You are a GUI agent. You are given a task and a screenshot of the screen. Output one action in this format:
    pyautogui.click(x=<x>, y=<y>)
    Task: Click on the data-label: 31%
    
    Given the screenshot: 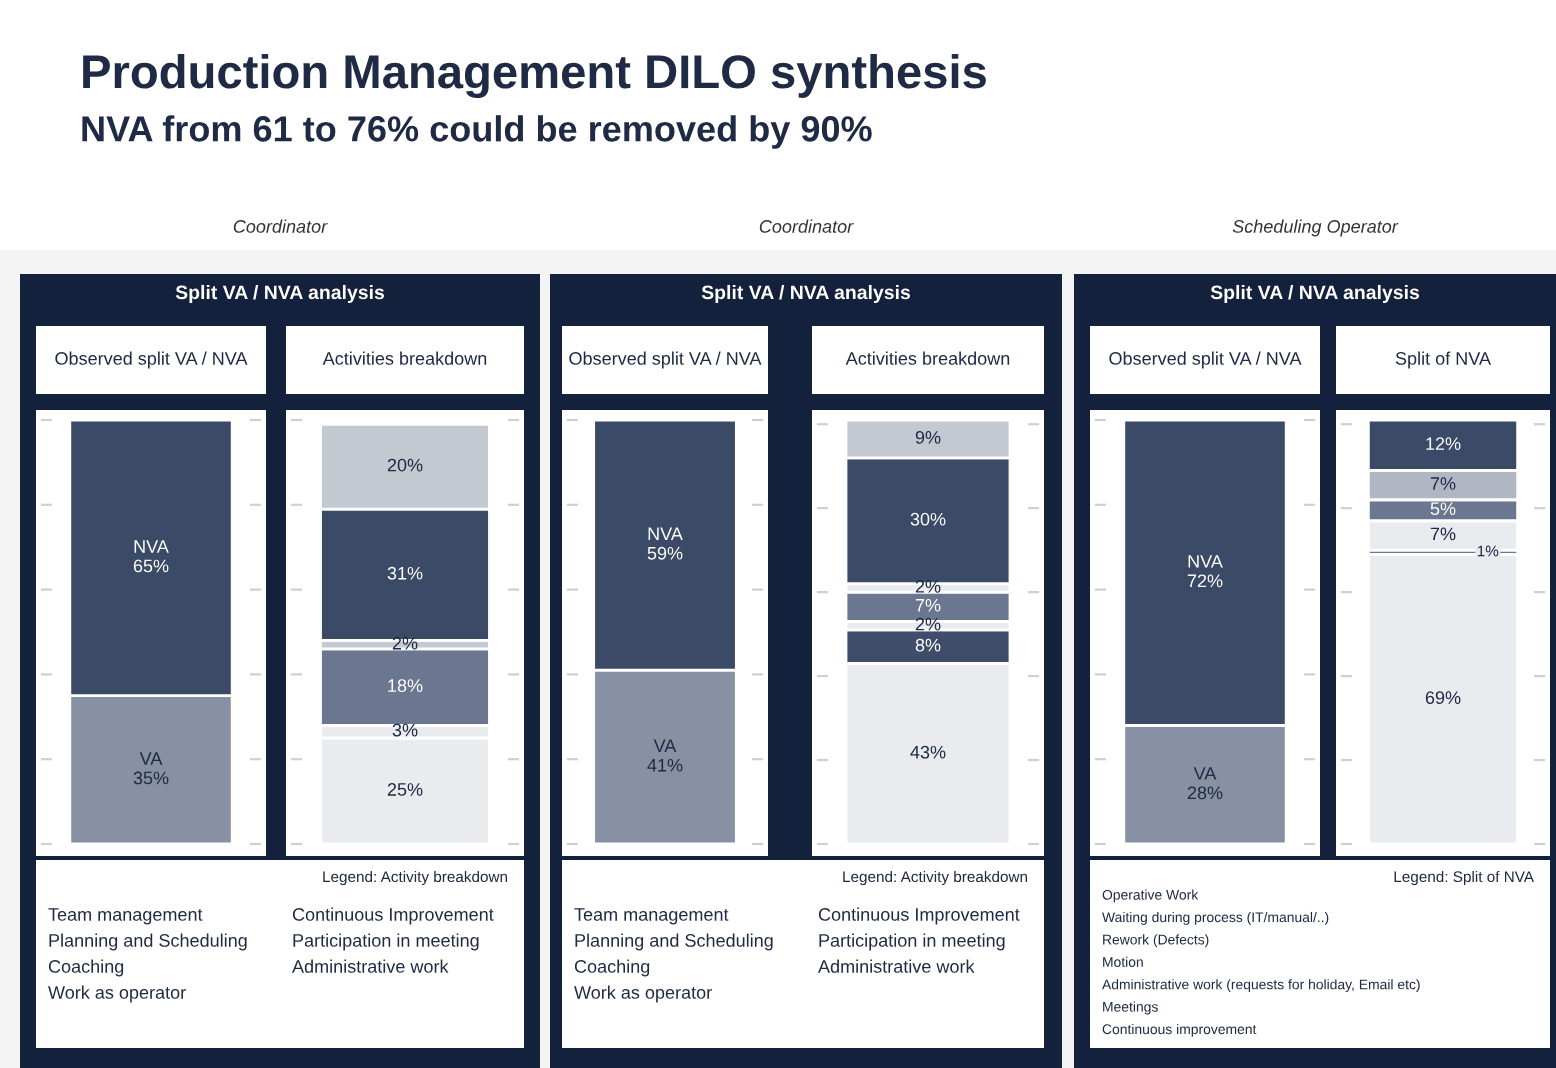 What is the action you would take?
    pyautogui.click(x=405, y=573)
    